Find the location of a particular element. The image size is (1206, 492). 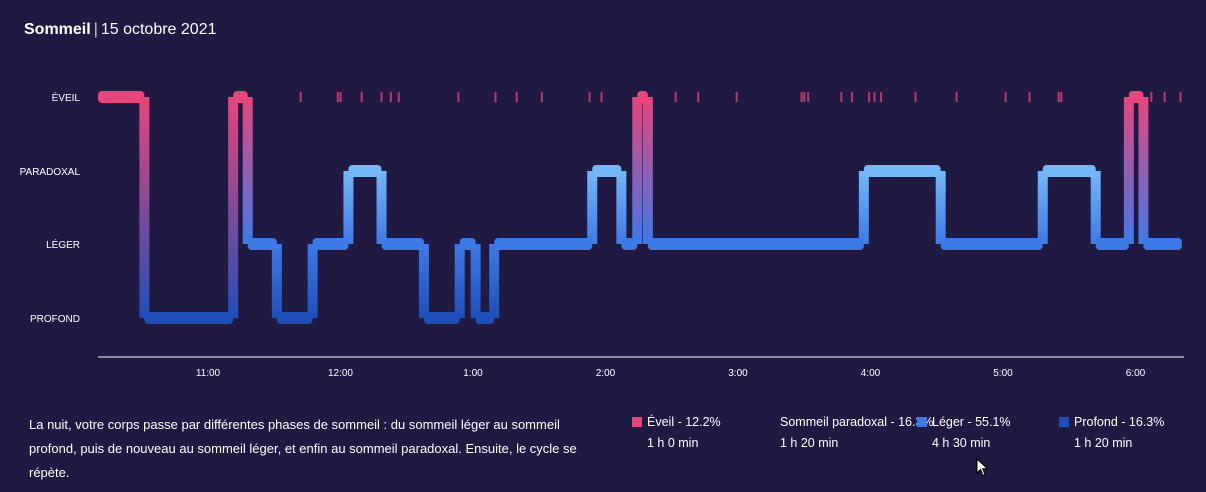

x-tick-label: 4:00 is located at coordinates (871, 373).